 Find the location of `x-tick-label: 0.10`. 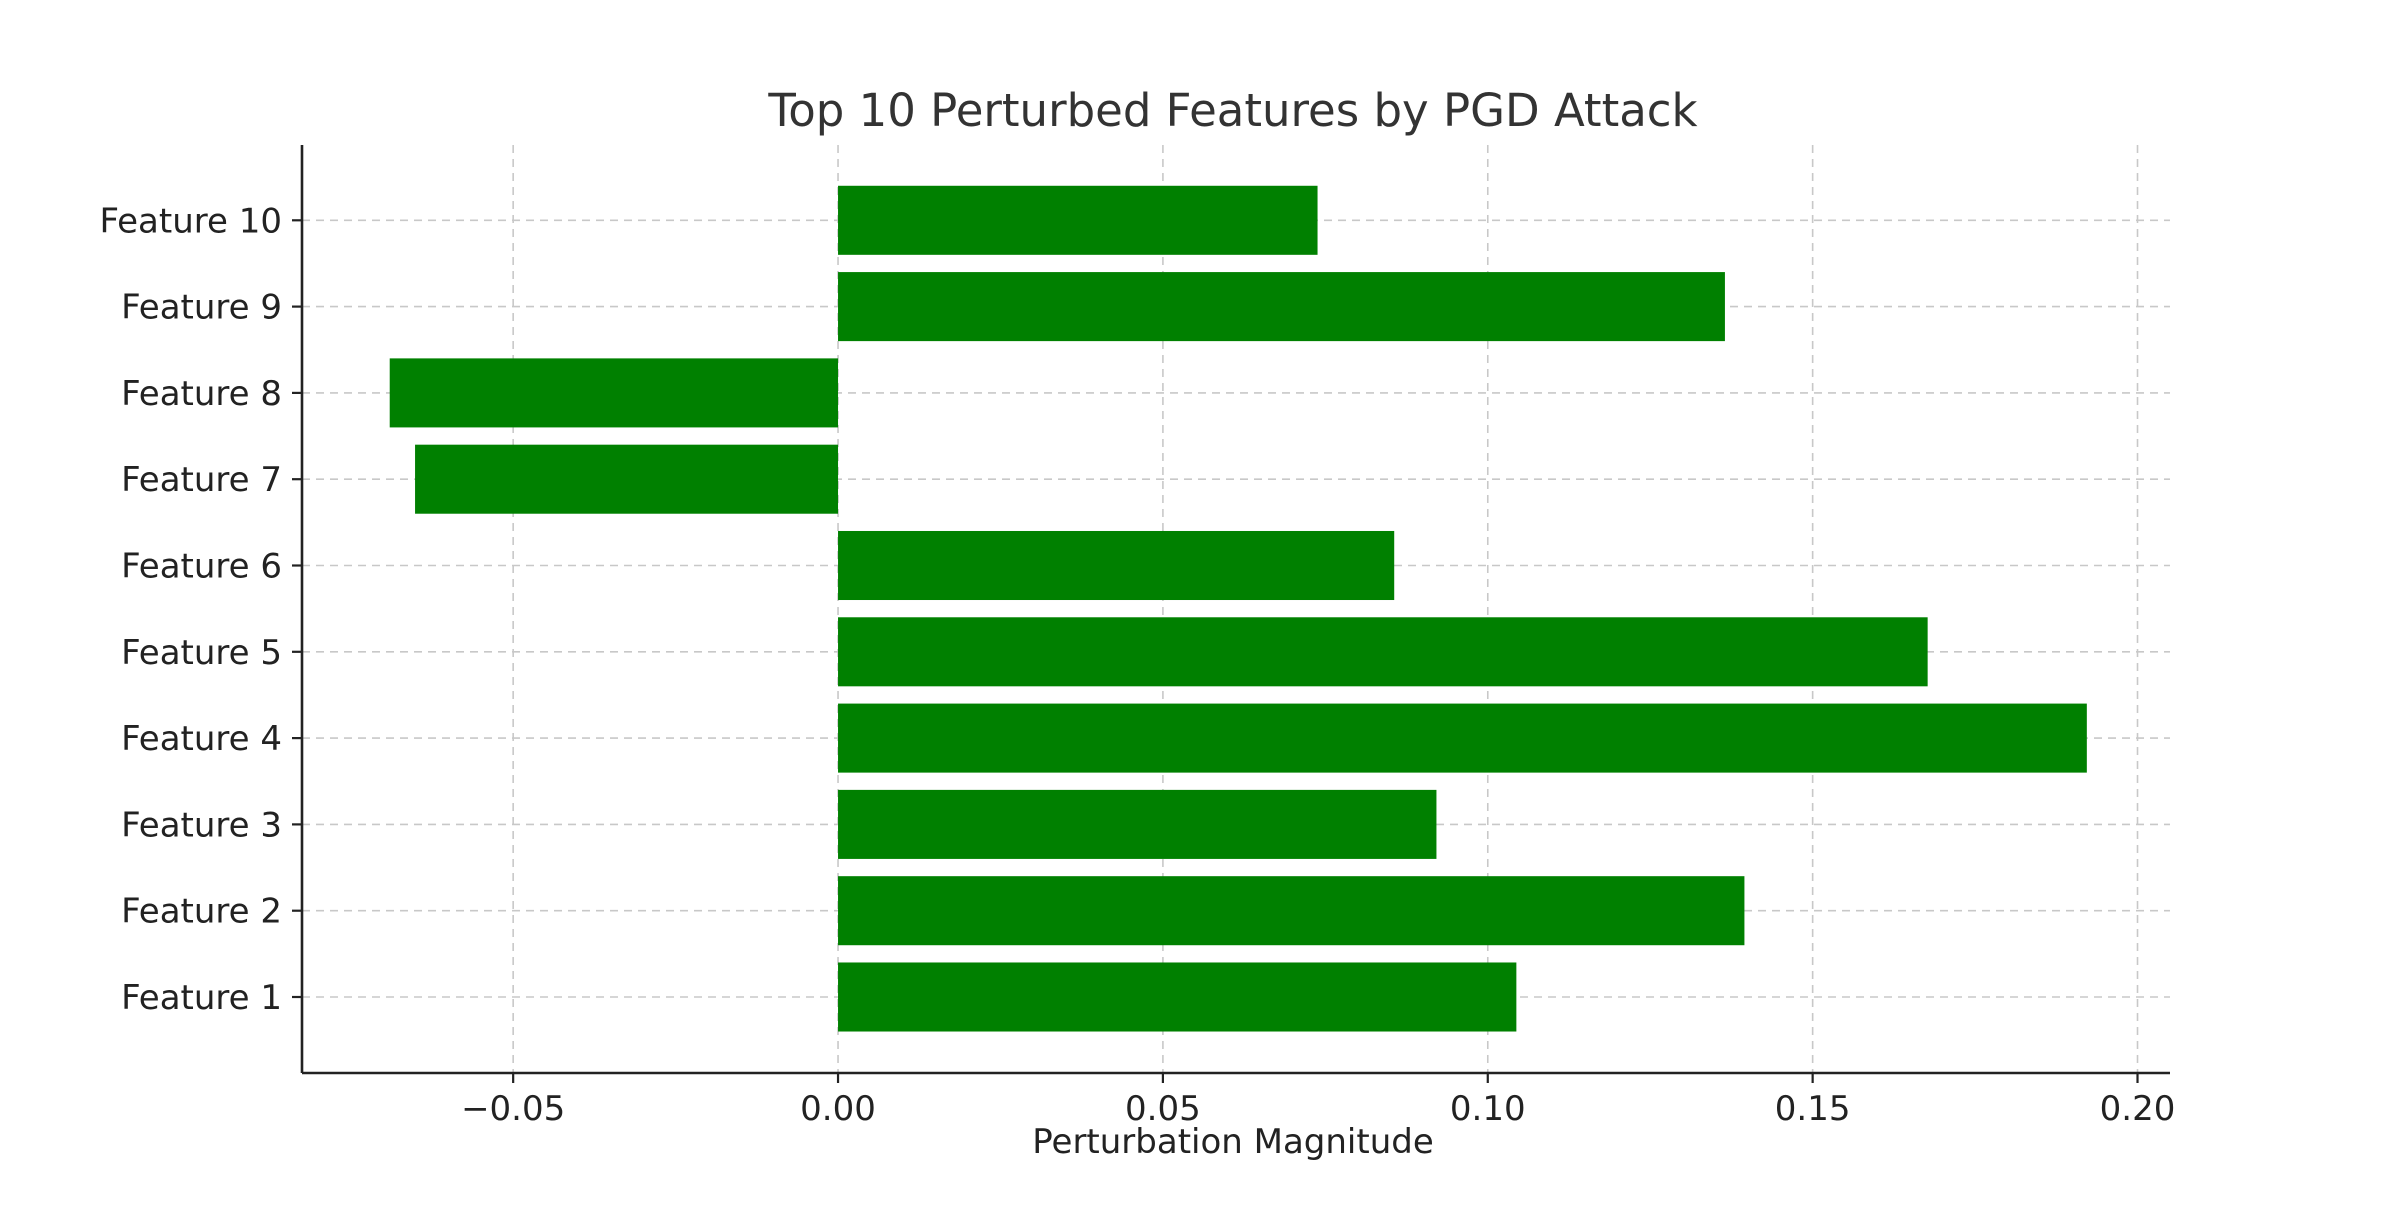

x-tick-label: 0.10 is located at coordinates (1488, 1109).